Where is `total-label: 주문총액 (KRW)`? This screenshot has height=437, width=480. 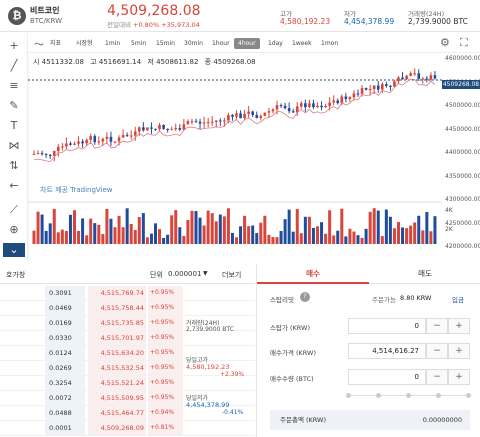
total-label: 주문총액 (KRW) is located at coordinates (303, 420).